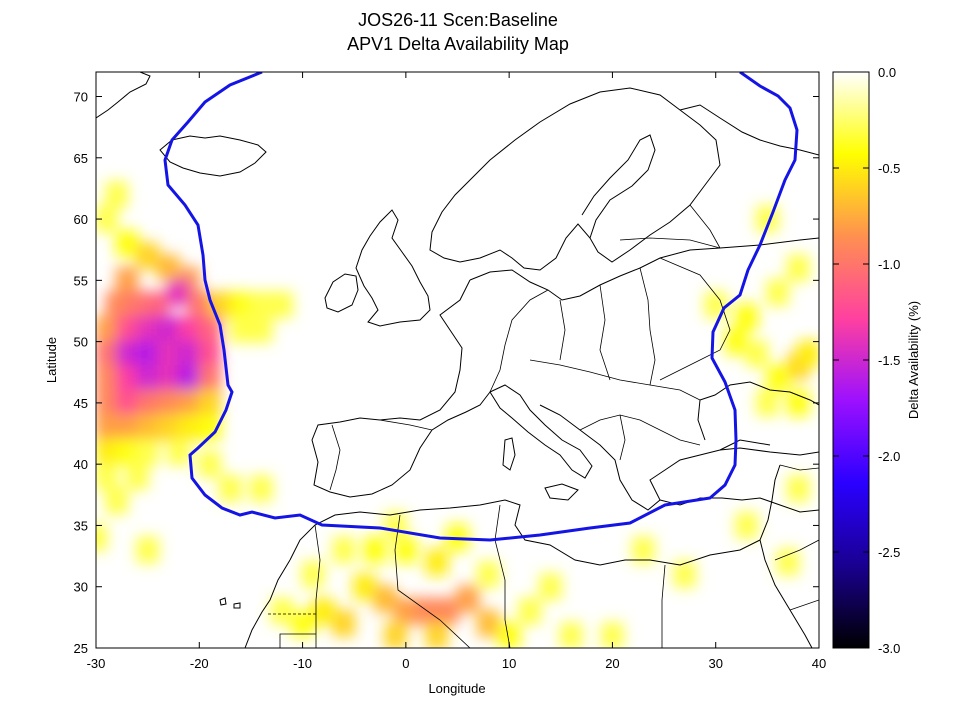 The image size is (960, 720). I want to click on coast-black-sea, so click(758, 416).